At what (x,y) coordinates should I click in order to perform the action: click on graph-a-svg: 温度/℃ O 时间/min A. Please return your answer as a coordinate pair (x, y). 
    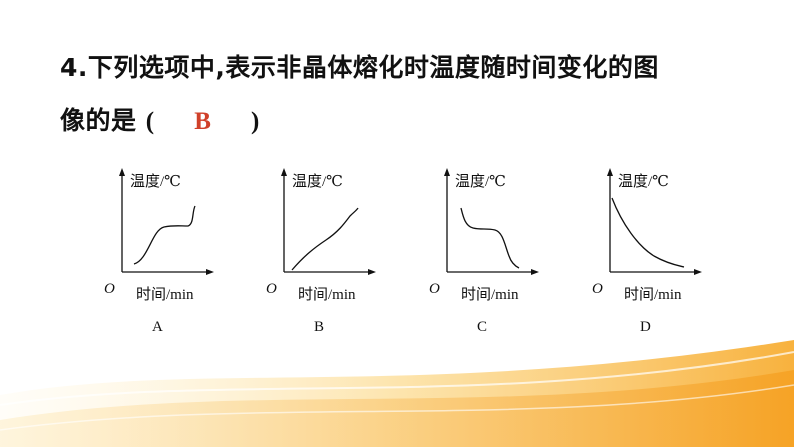
    Looking at the image, I should click on (159, 251).